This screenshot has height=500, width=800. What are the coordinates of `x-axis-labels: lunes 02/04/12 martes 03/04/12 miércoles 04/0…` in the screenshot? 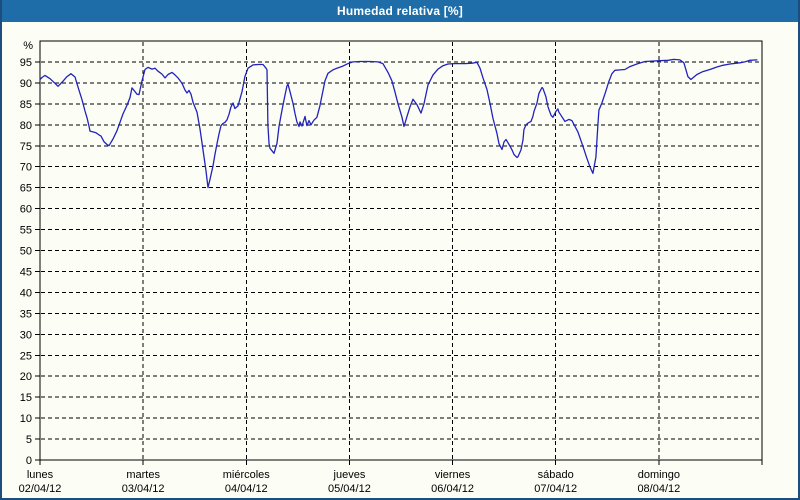 It's located at (350, 482).